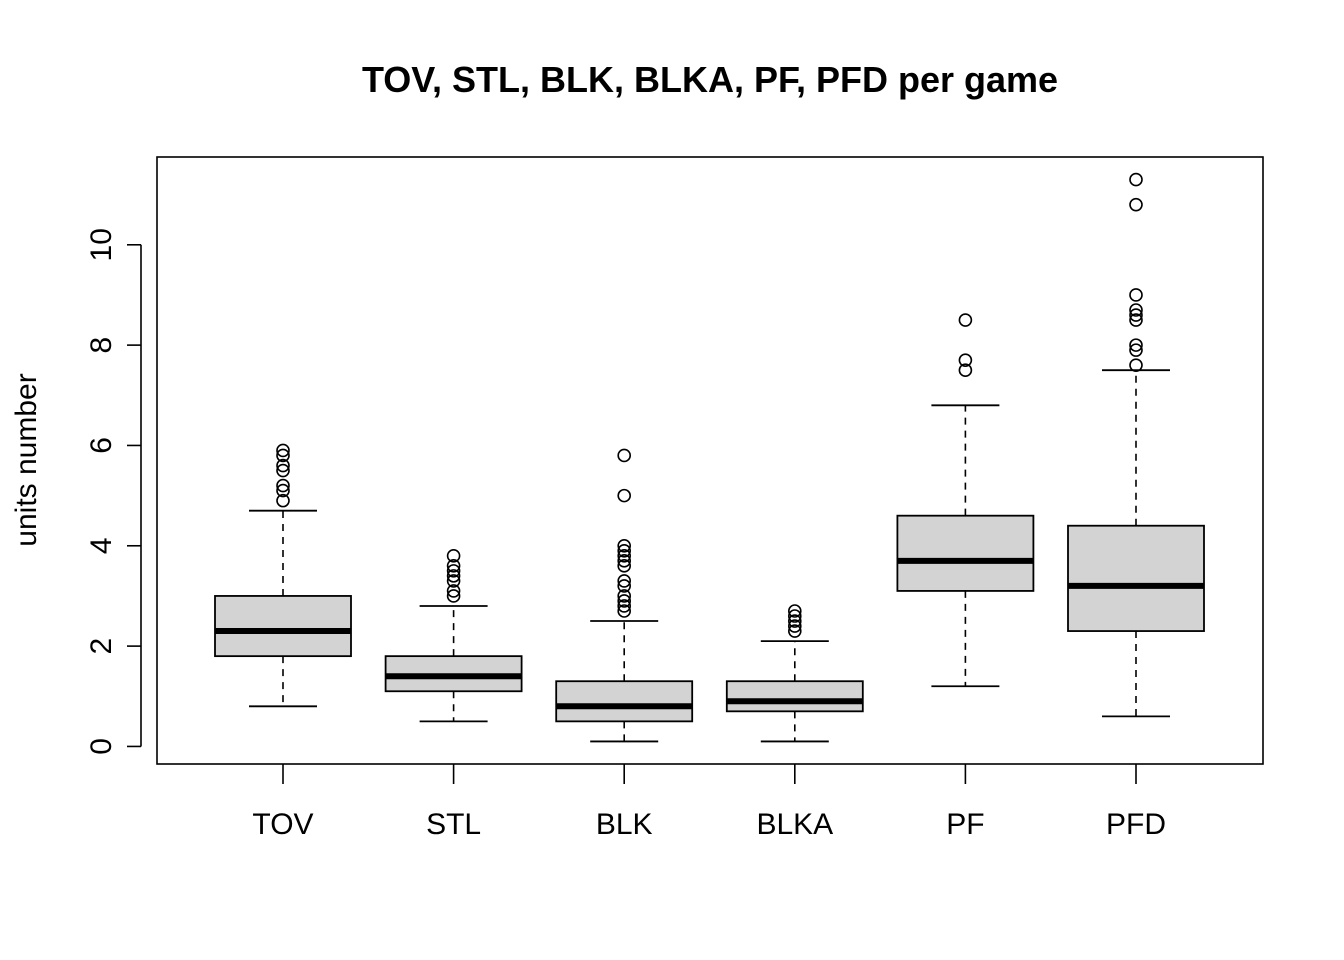  Describe the element at coordinates (283, 626) in the screenshot. I see `box-tov` at that location.